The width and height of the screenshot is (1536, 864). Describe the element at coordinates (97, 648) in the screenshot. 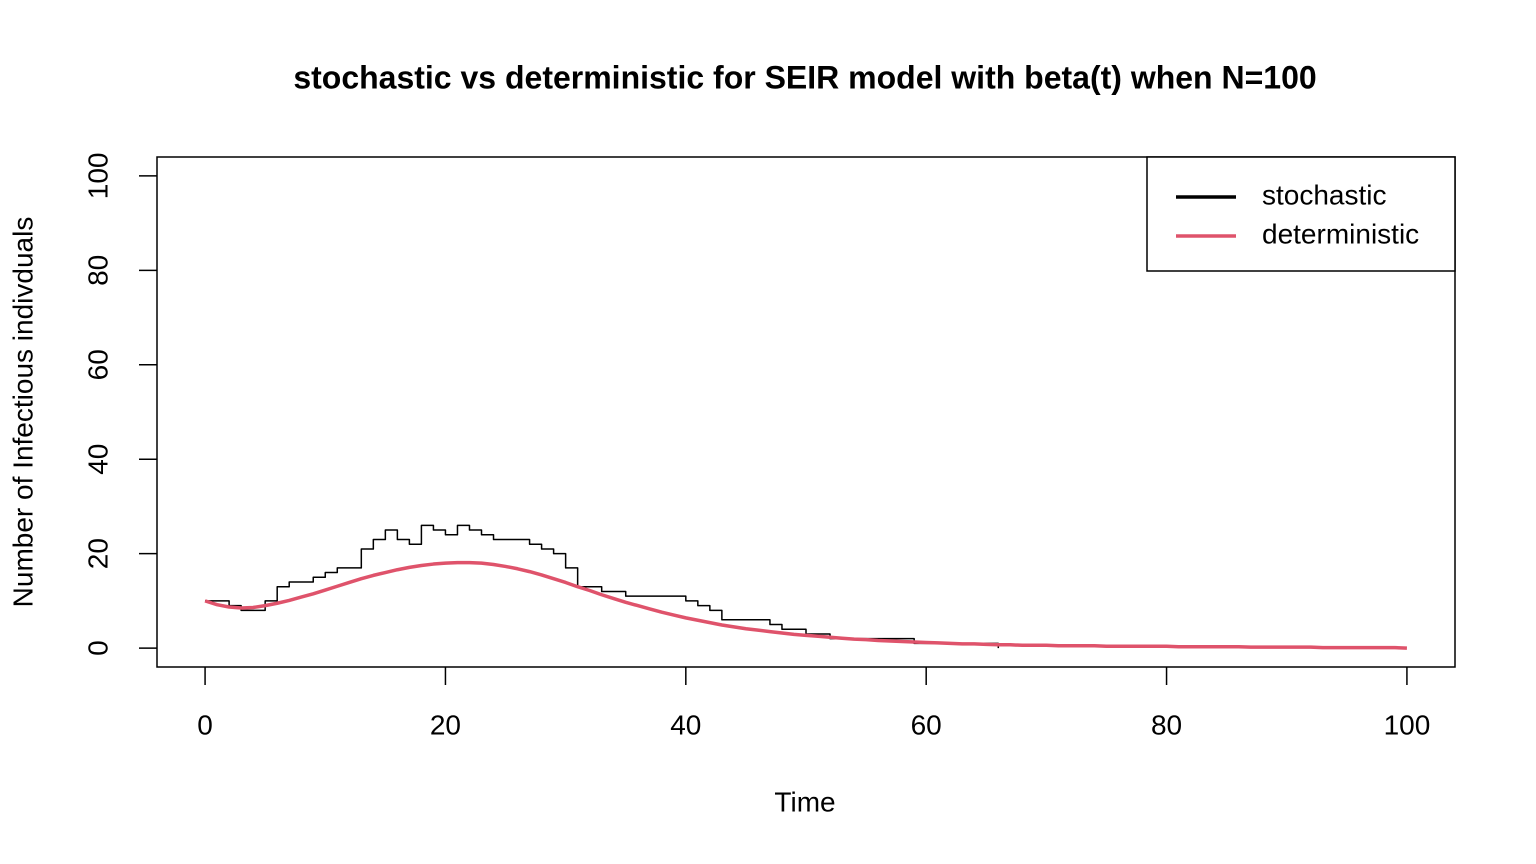

I see `y-tick-label: 0` at that location.